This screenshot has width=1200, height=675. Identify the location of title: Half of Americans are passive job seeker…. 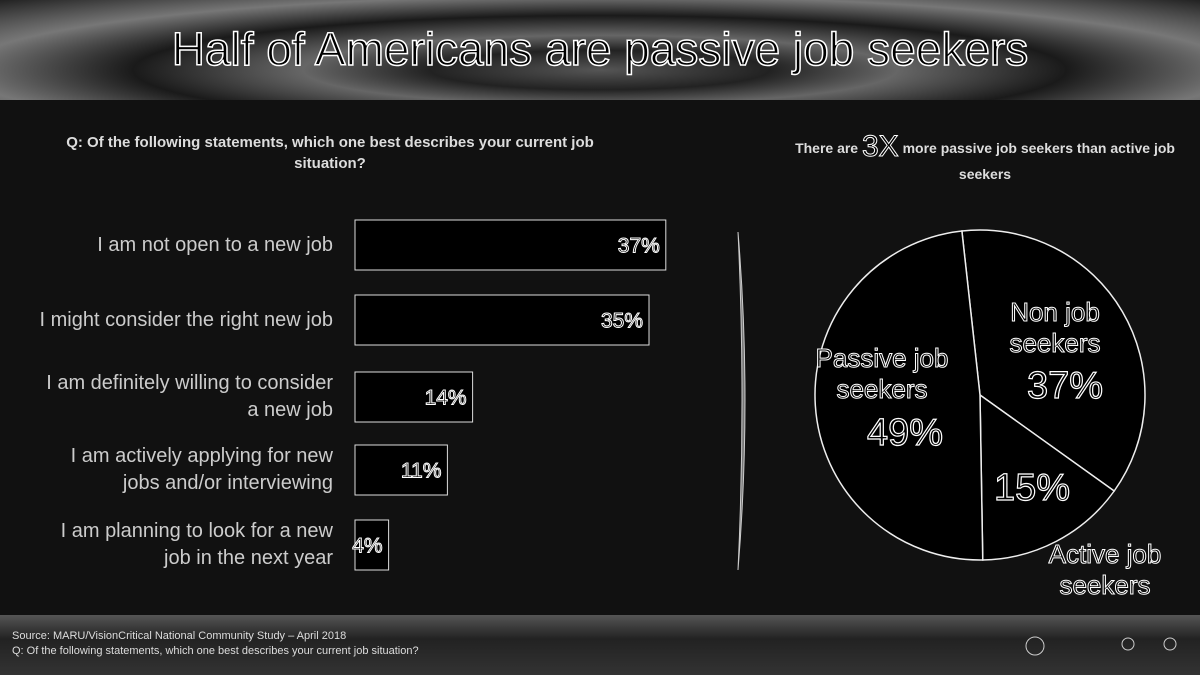
(600, 49).